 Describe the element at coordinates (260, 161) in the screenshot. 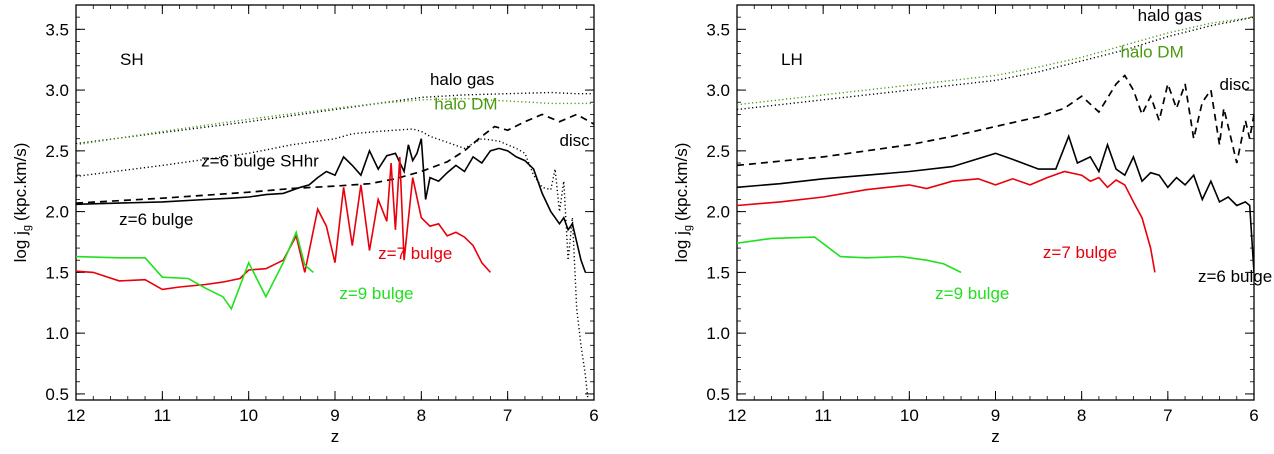

I see `series-annotation: z=6 bulge SHhr` at that location.